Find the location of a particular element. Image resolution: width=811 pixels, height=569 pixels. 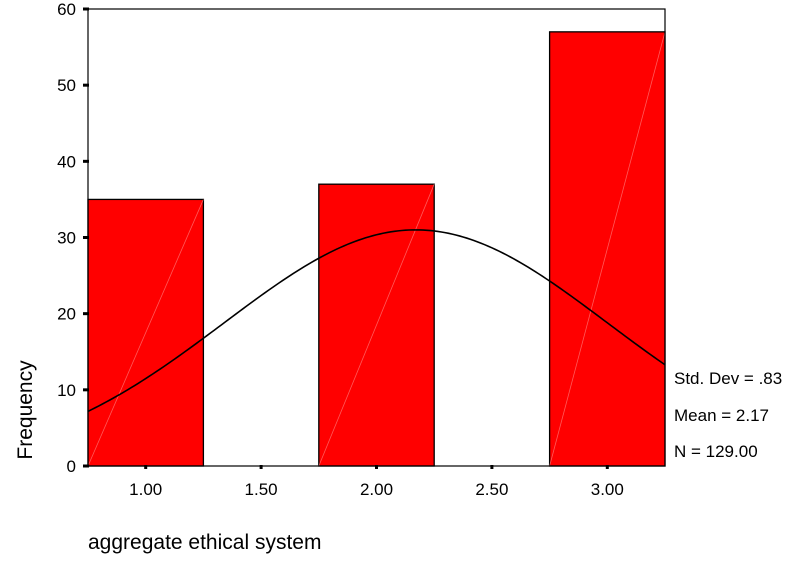

x-tick-label-1.00: 1.00 is located at coordinates (145, 489).